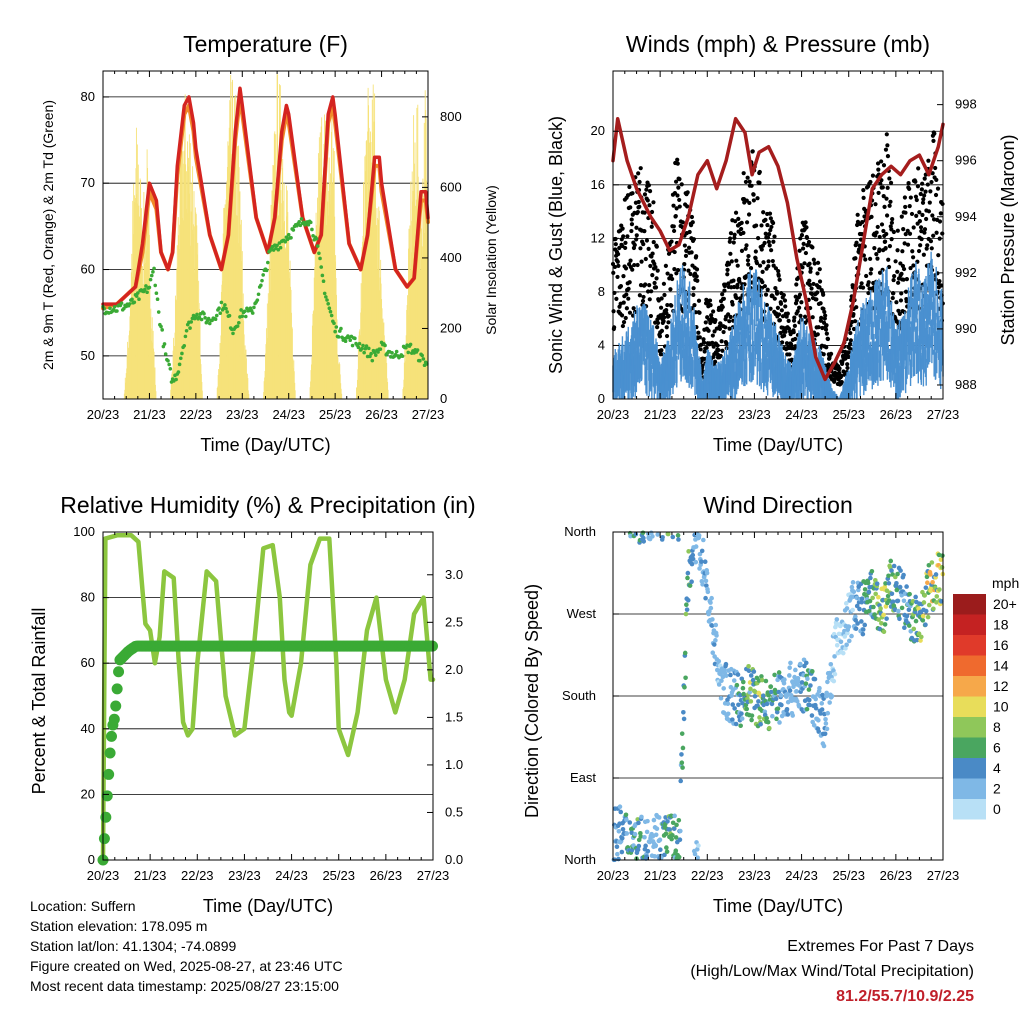 This screenshot has height=1024, width=1024. I want to click on y-tick-label: 80, so click(88, 96).